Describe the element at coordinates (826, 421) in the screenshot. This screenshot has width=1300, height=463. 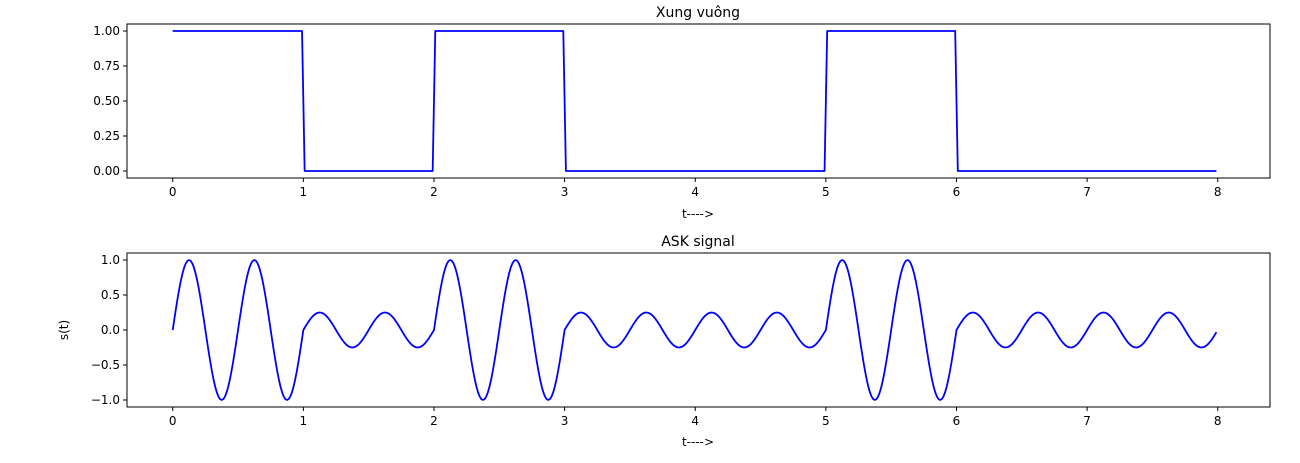
I see `ask-signal-x-tick-label: 5` at that location.